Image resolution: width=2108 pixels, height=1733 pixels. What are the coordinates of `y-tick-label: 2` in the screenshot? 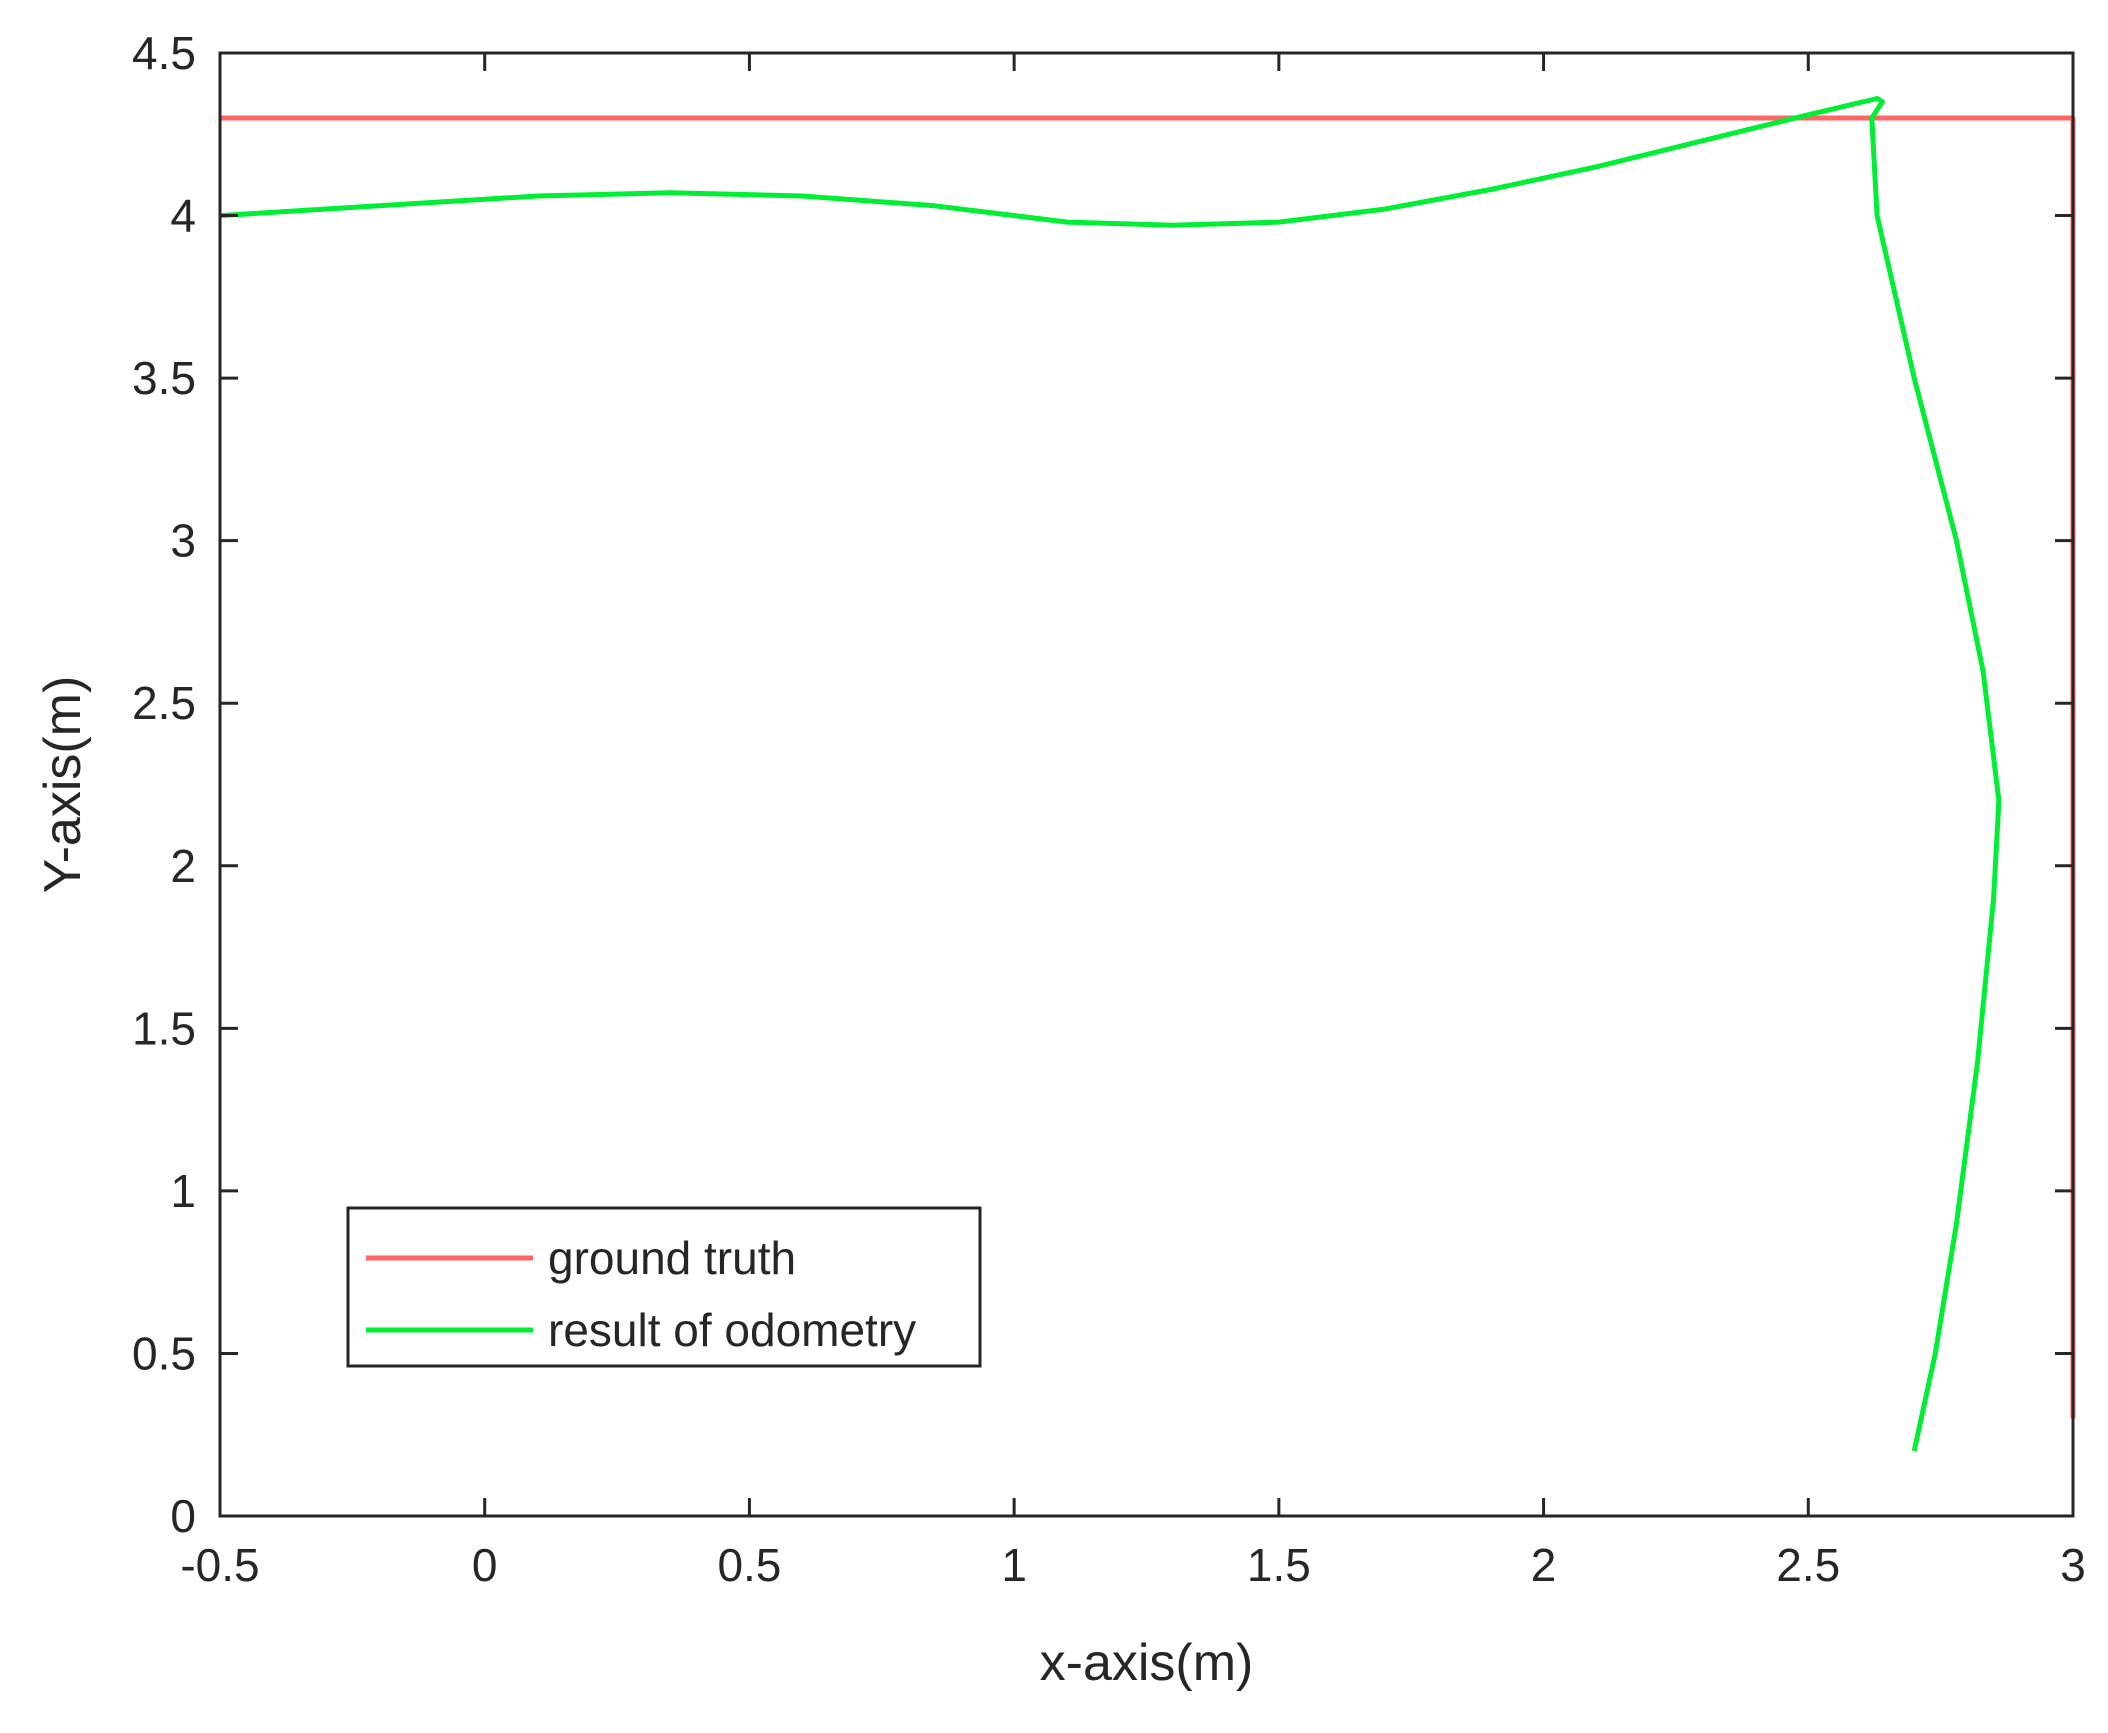 It's located at (183, 866).